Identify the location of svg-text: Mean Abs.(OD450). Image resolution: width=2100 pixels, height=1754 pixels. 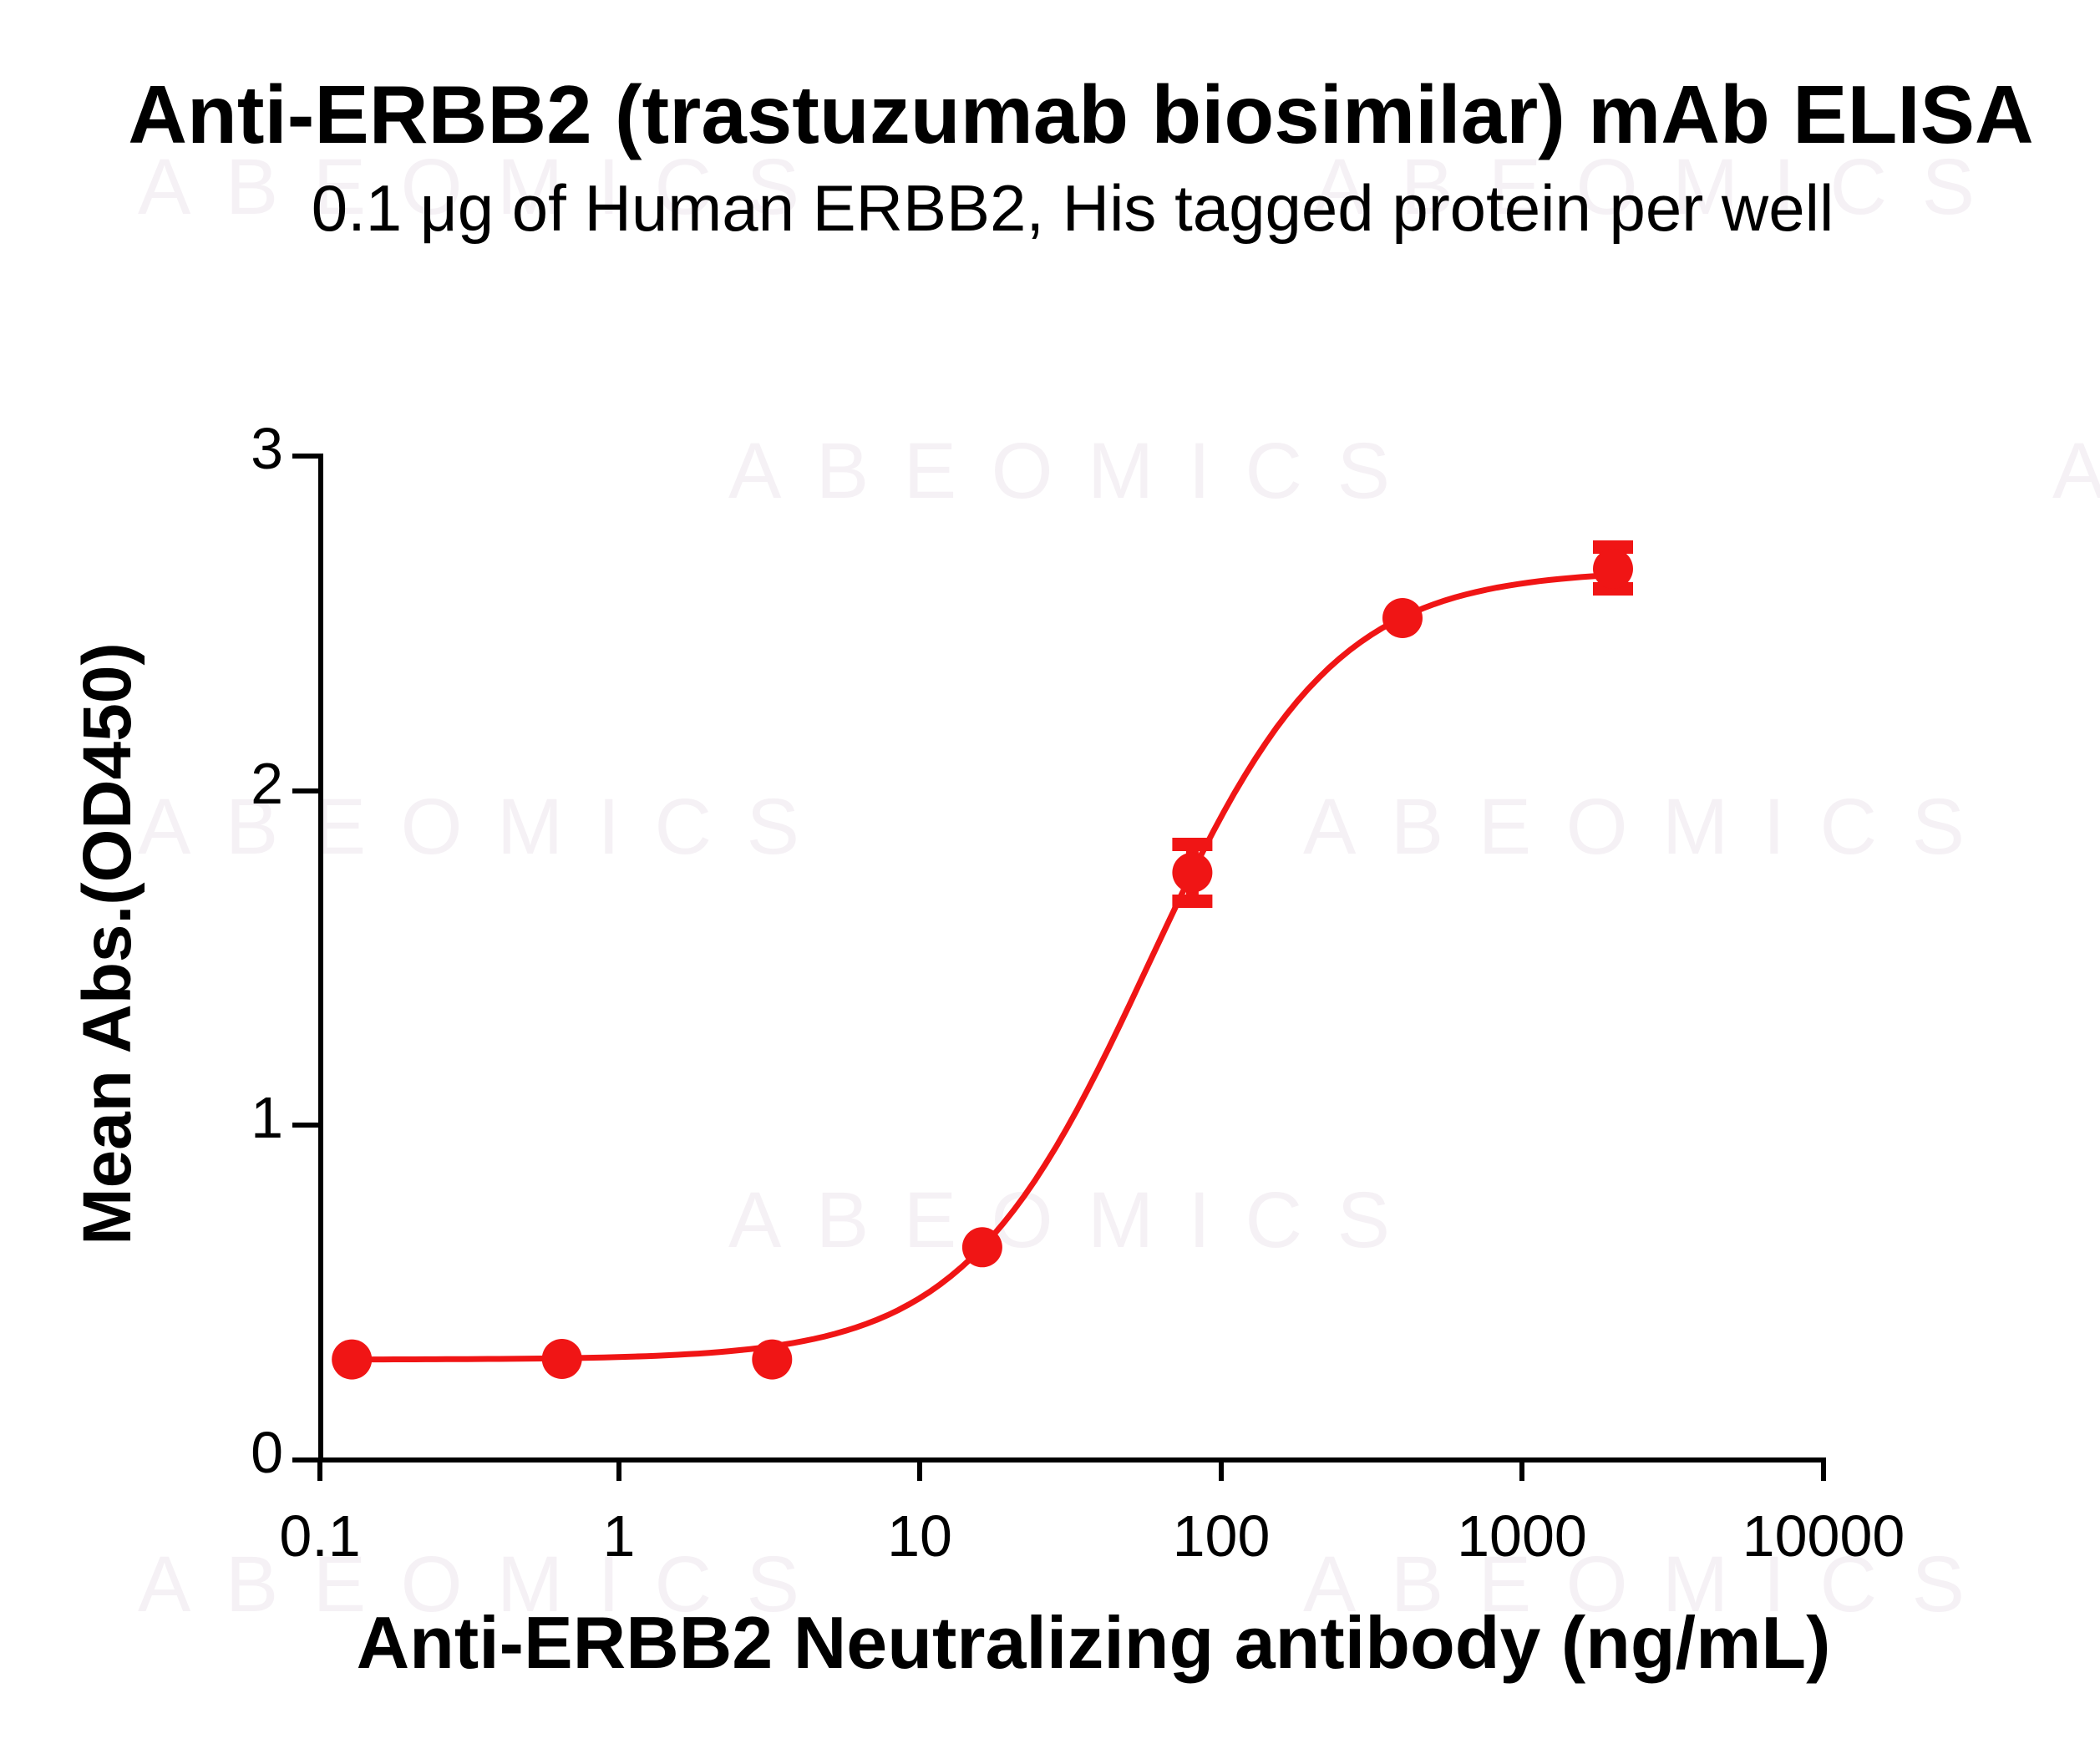
(107, 943).